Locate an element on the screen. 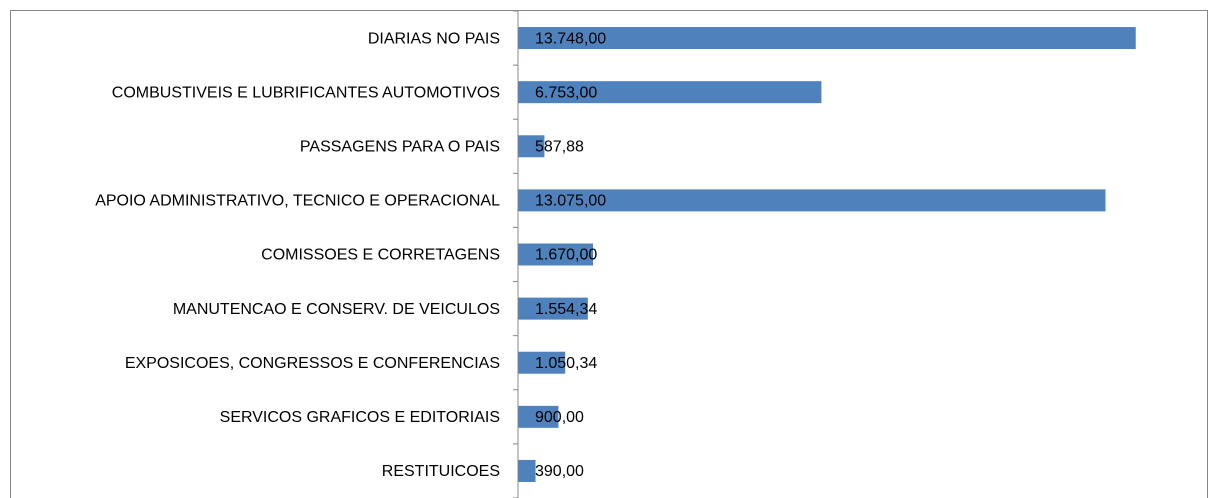 This screenshot has height=498, width=1214. y-tick-label: EXPOSICOES, CONGRESSOS E CONFERENCIAS is located at coordinates (312, 363).